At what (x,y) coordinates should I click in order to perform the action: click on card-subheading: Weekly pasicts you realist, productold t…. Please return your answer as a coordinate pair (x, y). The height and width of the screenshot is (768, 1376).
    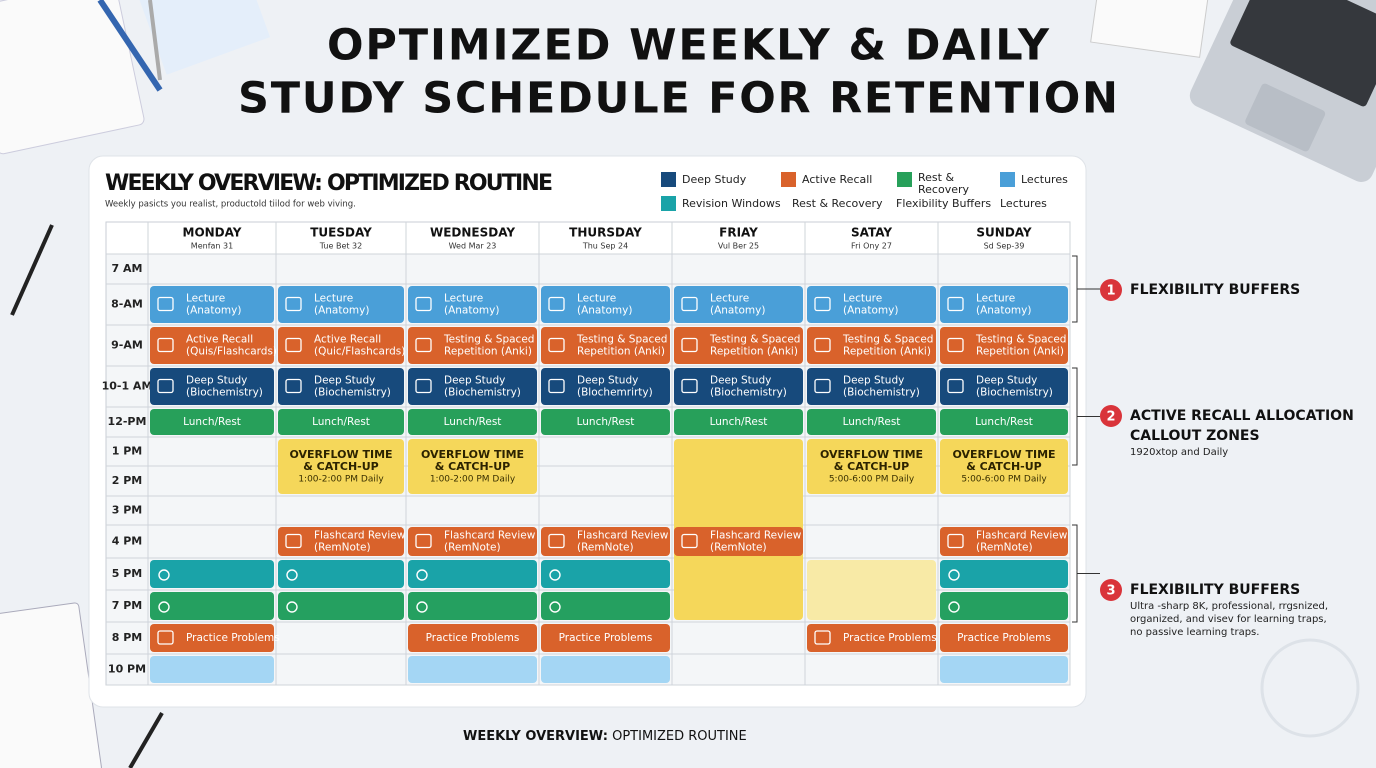
    Looking at the image, I should click on (230, 205).